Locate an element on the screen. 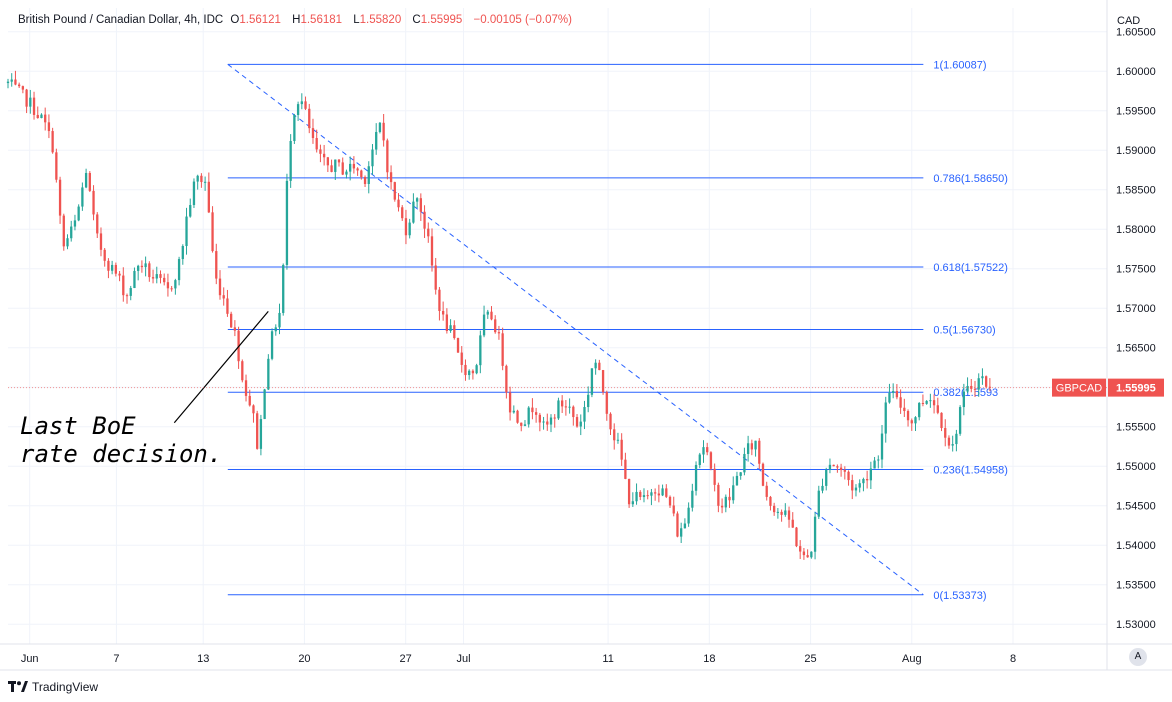 The image size is (1172, 702). ohlc-change: −0.00105 (−0.07%) is located at coordinates (522, 20).